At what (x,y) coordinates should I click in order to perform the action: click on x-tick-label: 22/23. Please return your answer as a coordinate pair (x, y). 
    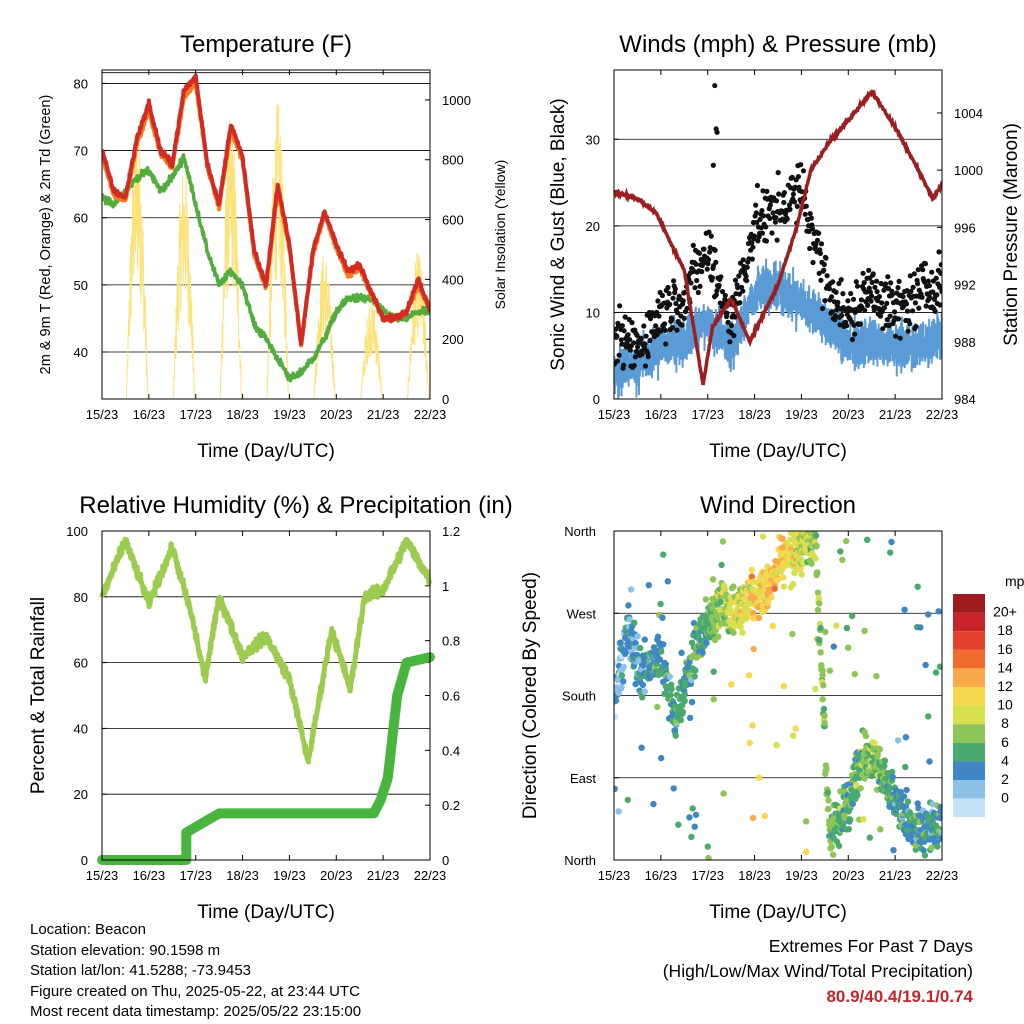
    Looking at the image, I should click on (942, 875).